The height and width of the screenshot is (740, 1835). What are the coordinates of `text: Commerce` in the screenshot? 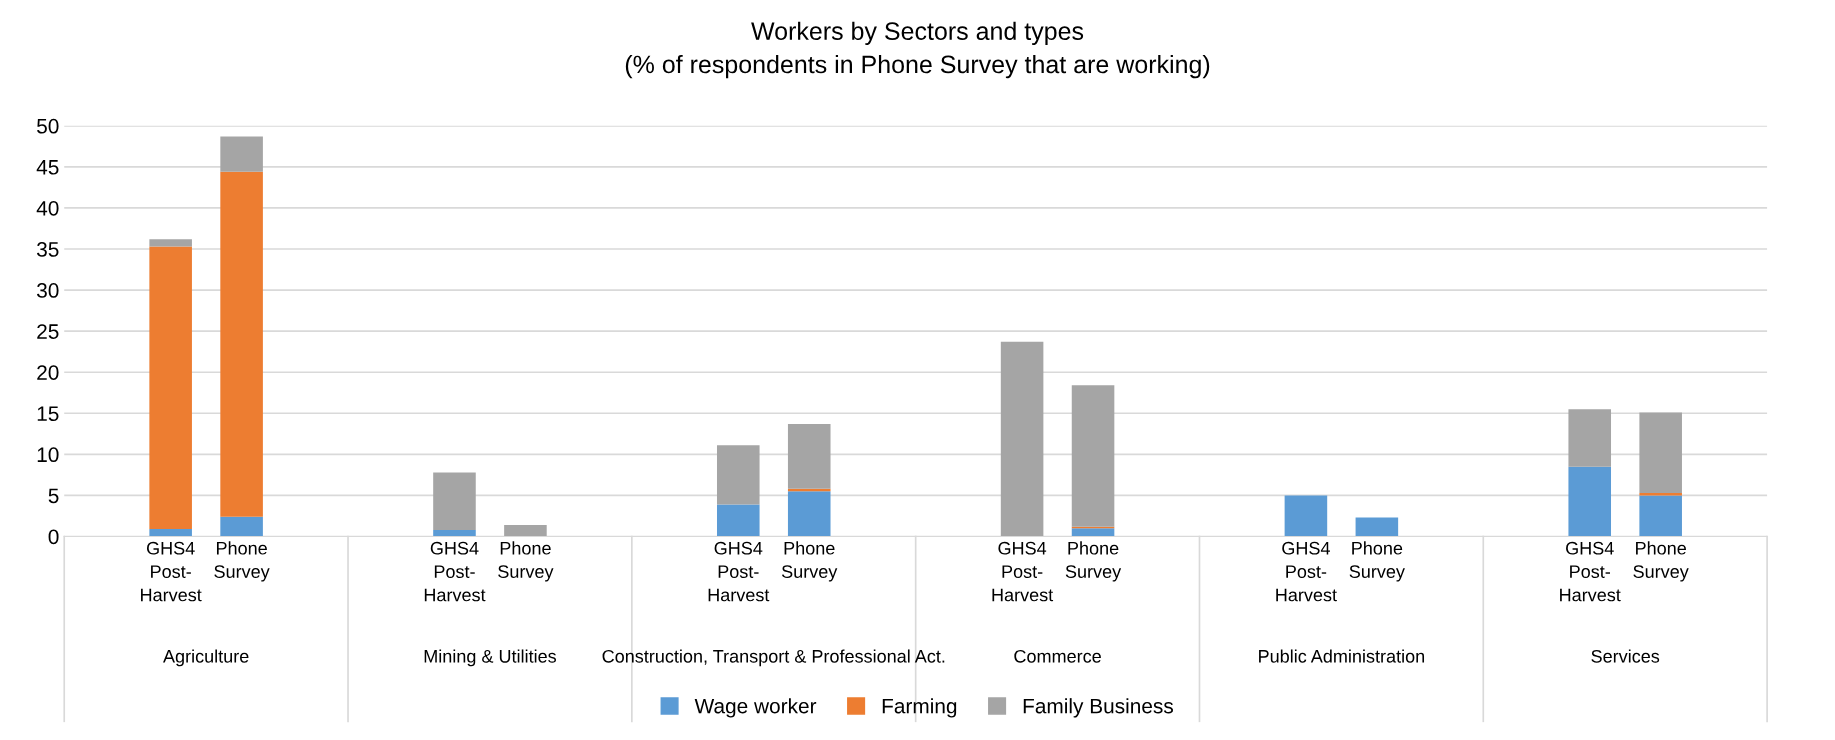 It's located at (1057, 656).